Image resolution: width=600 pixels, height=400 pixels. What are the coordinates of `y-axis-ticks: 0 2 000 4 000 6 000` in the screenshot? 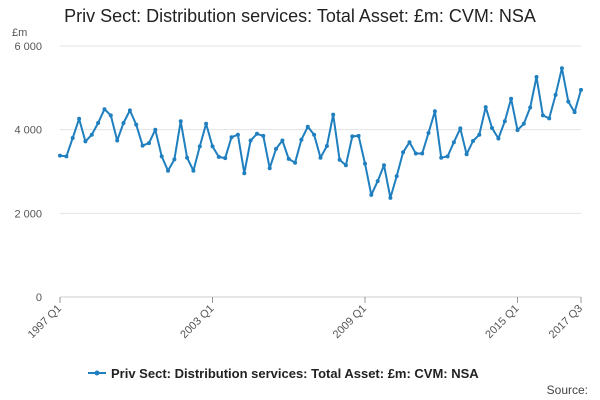 It's located at (28, 172).